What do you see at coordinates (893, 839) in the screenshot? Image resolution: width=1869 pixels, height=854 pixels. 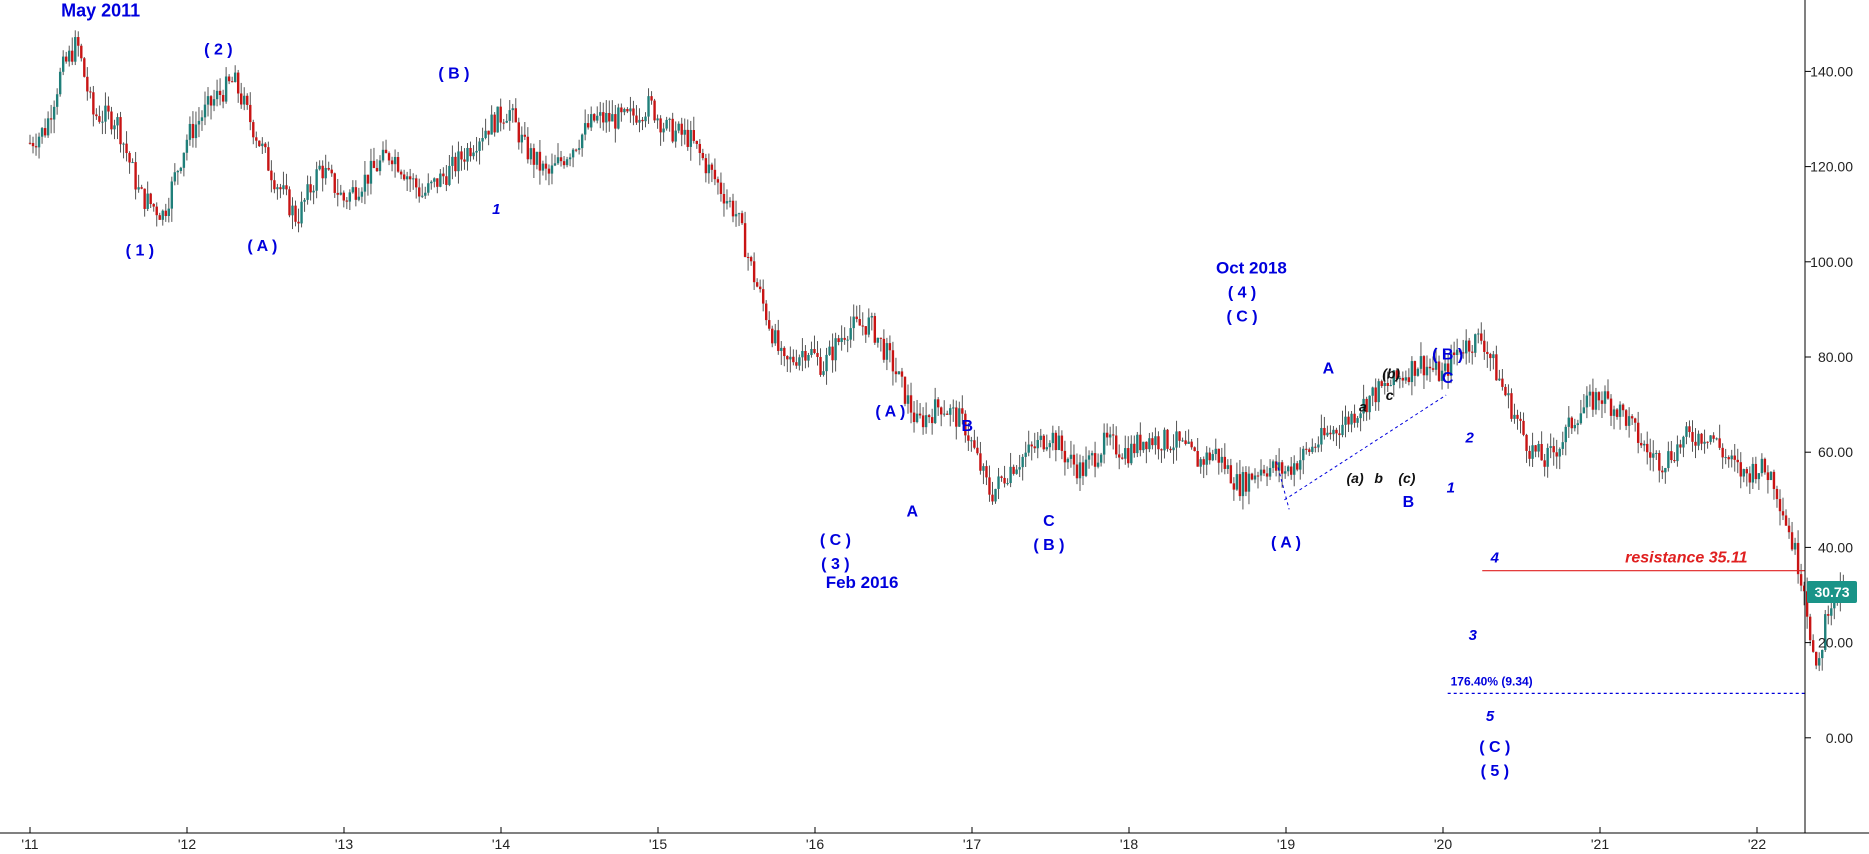 I see `x-axis: '11 '12 '13 '14 '15 '16 '17 '18 '19 '20 '21 '22` at bounding box center [893, 839].